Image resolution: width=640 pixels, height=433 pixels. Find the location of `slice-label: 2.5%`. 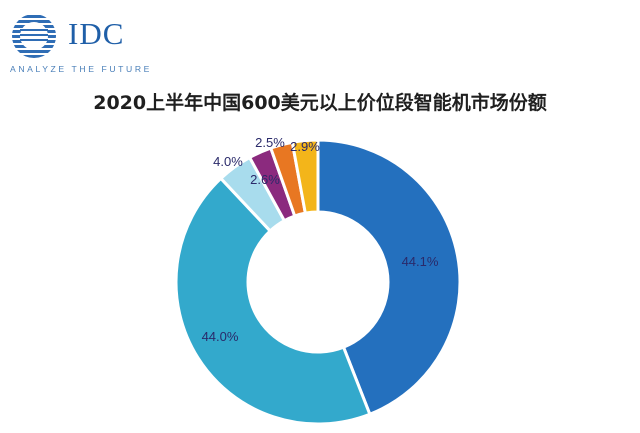

slice-label: 2.5% is located at coordinates (270, 142).